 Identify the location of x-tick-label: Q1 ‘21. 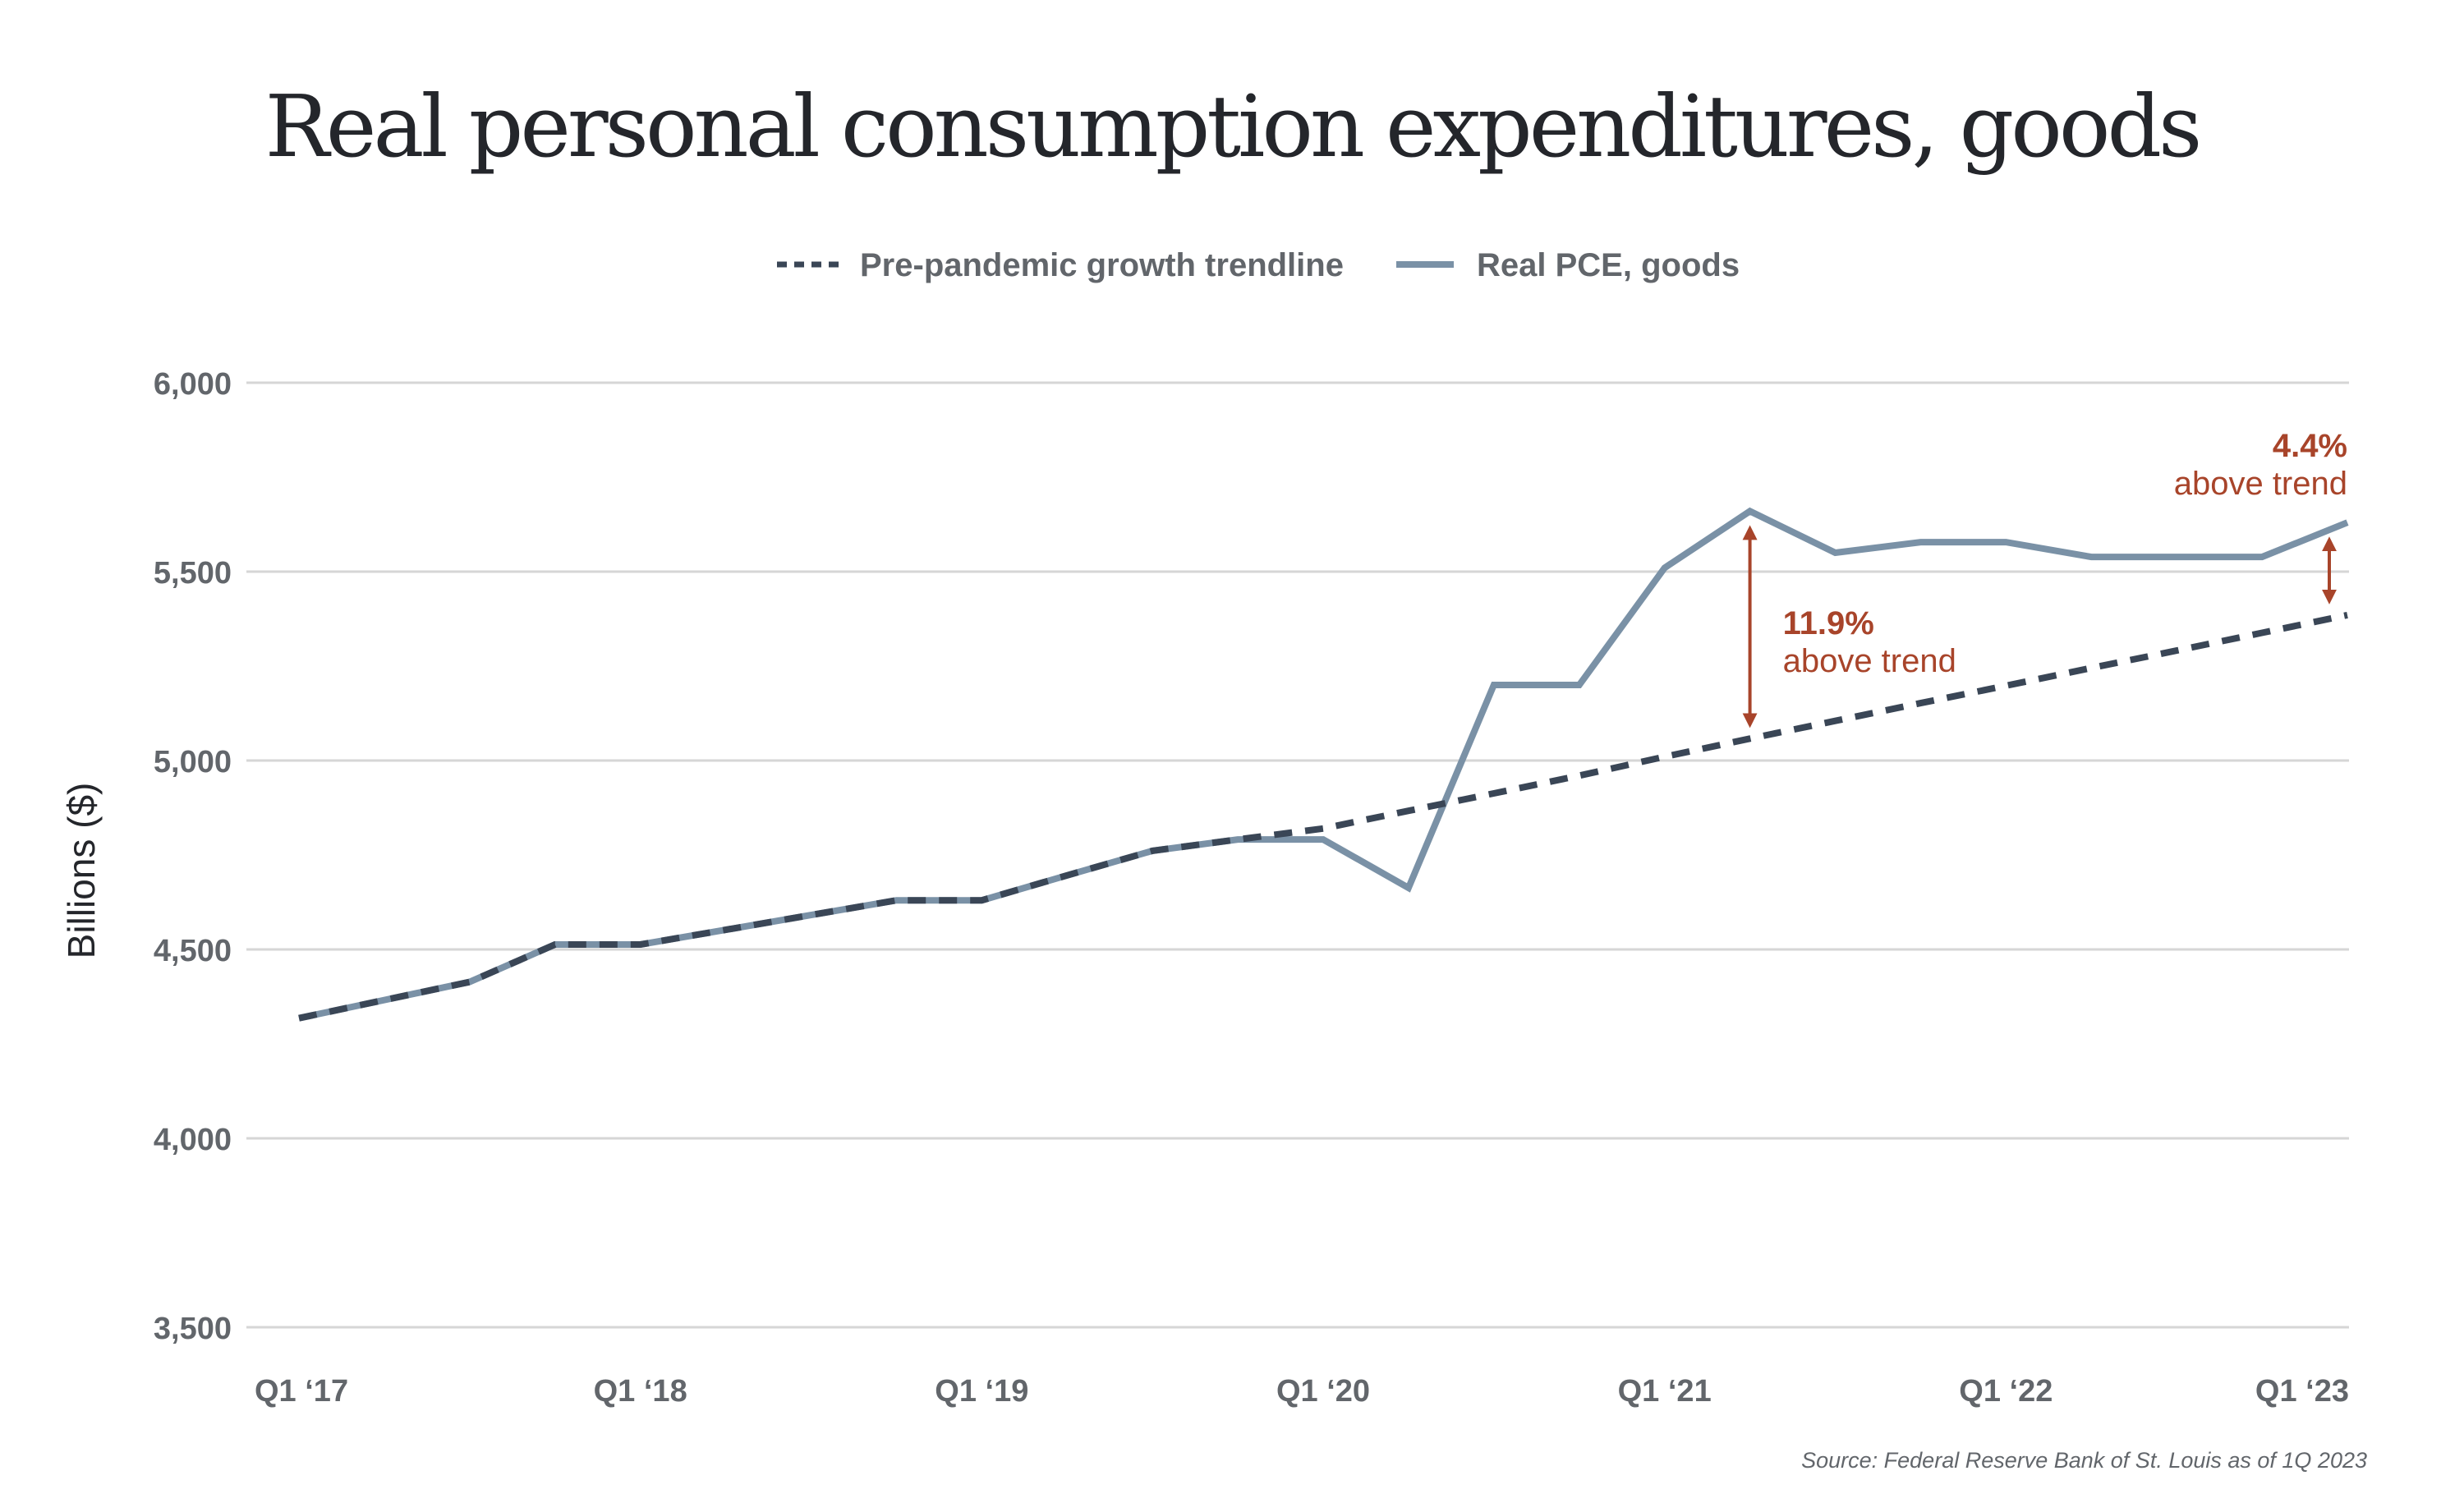
(1665, 1391).